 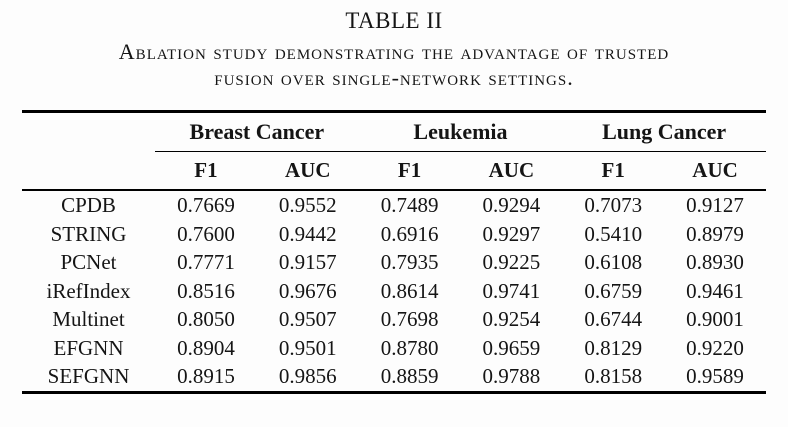 What do you see at coordinates (511, 347) in the screenshot?
I see `metric-value: 0.9659` at bounding box center [511, 347].